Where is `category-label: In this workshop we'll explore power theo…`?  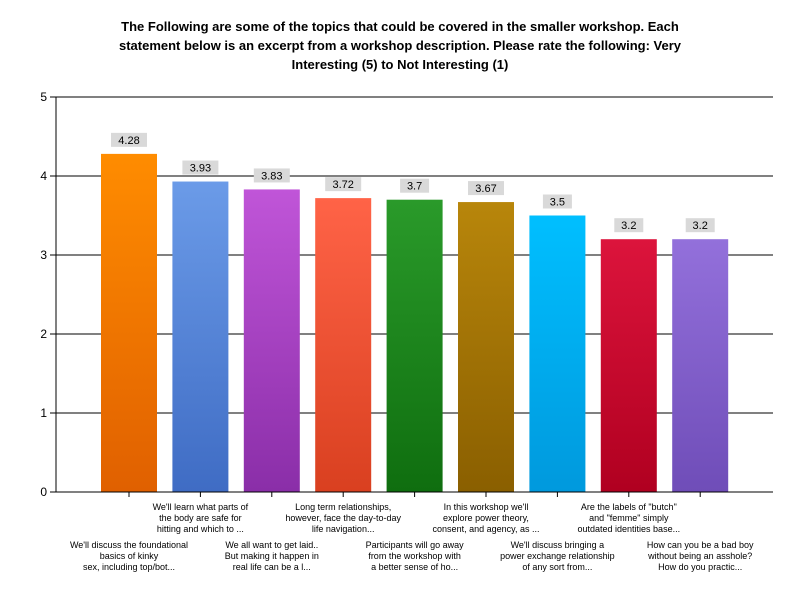 category-label: In this workshop we'll explore power theo… is located at coordinates (486, 518).